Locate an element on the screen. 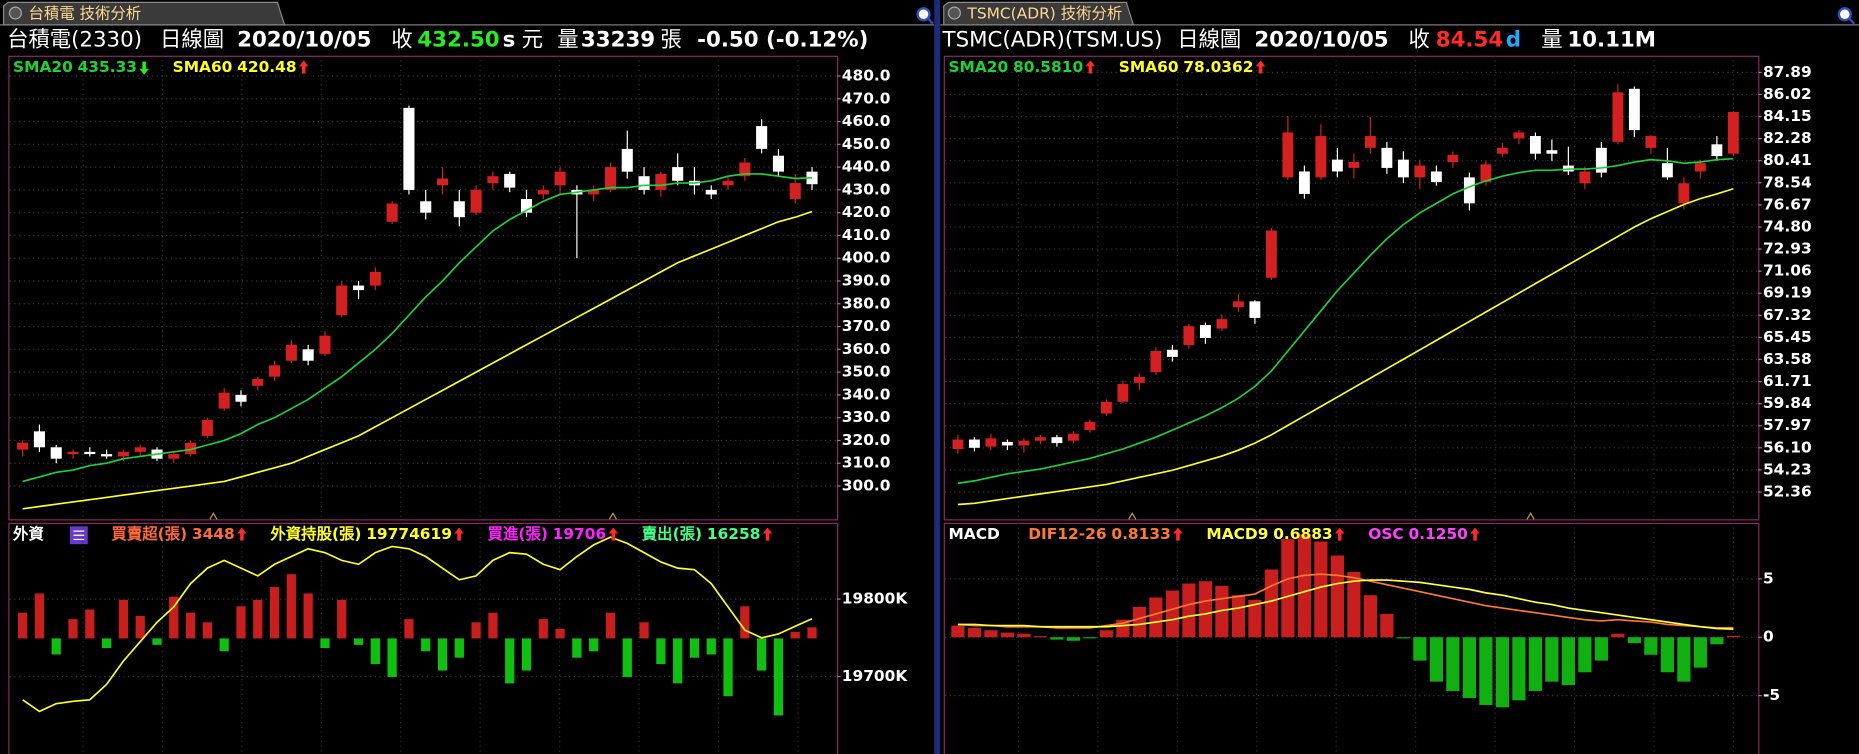 This screenshot has height=754, width=1859. y-tick-label: -5 is located at coordinates (1771, 695).